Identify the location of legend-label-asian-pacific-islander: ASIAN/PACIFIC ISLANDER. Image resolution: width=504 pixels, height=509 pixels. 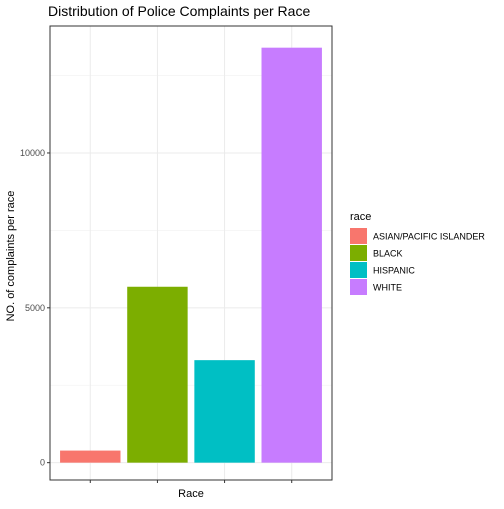
(429, 237).